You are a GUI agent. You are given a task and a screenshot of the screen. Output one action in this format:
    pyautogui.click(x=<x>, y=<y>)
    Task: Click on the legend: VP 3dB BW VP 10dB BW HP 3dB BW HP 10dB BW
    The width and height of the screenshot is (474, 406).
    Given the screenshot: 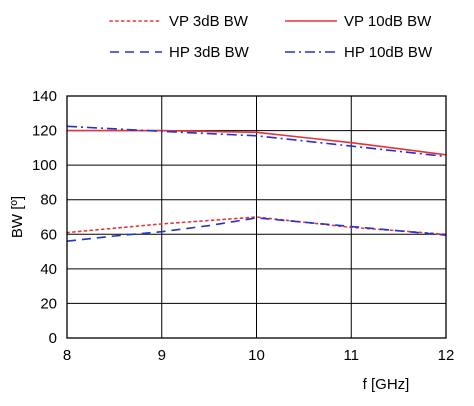 What is the action you would take?
    pyautogui.click(x=271, y=37)
    